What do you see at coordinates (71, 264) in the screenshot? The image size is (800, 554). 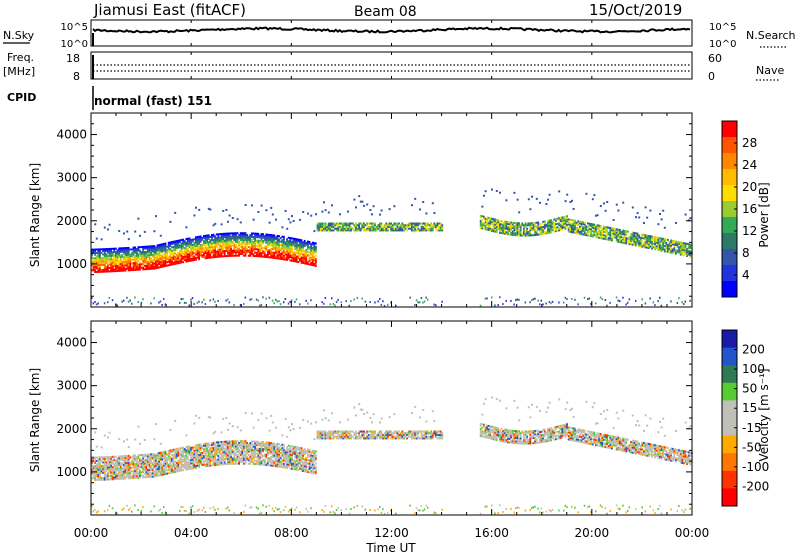 I see `power-ytick-label: 1000` at bounding box center [71, 264].